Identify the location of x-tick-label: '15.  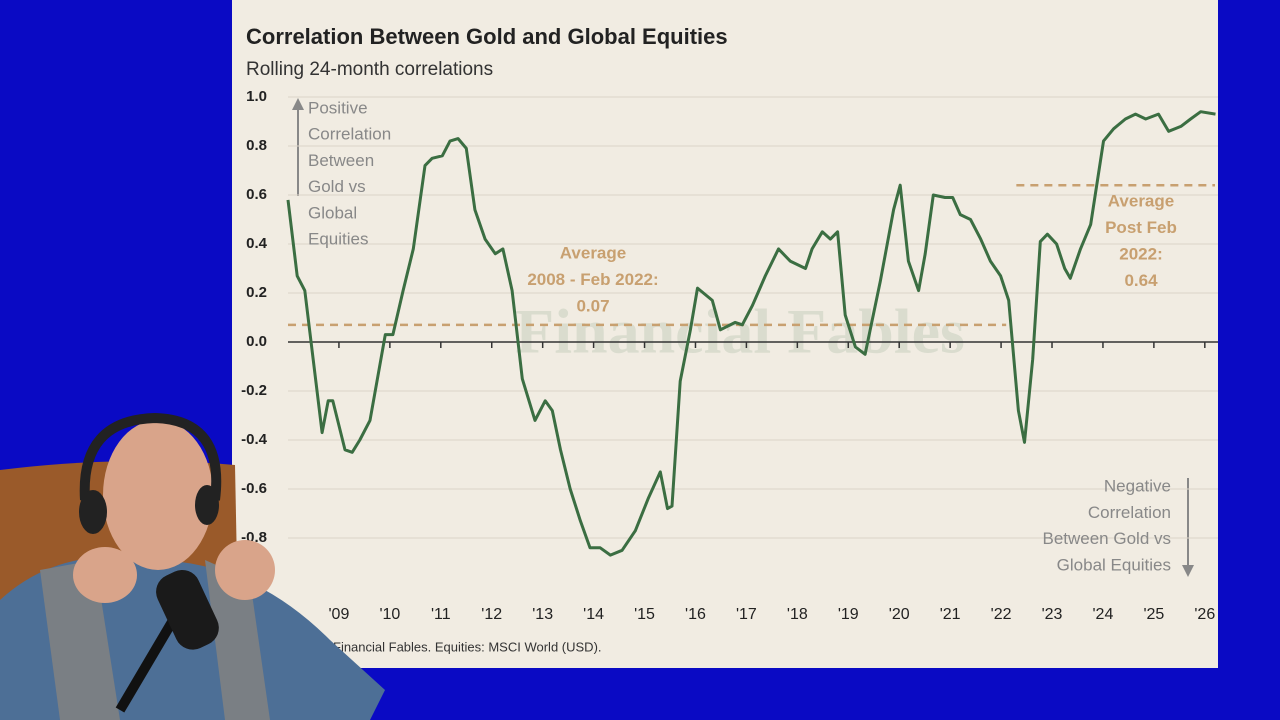
(644, 614).